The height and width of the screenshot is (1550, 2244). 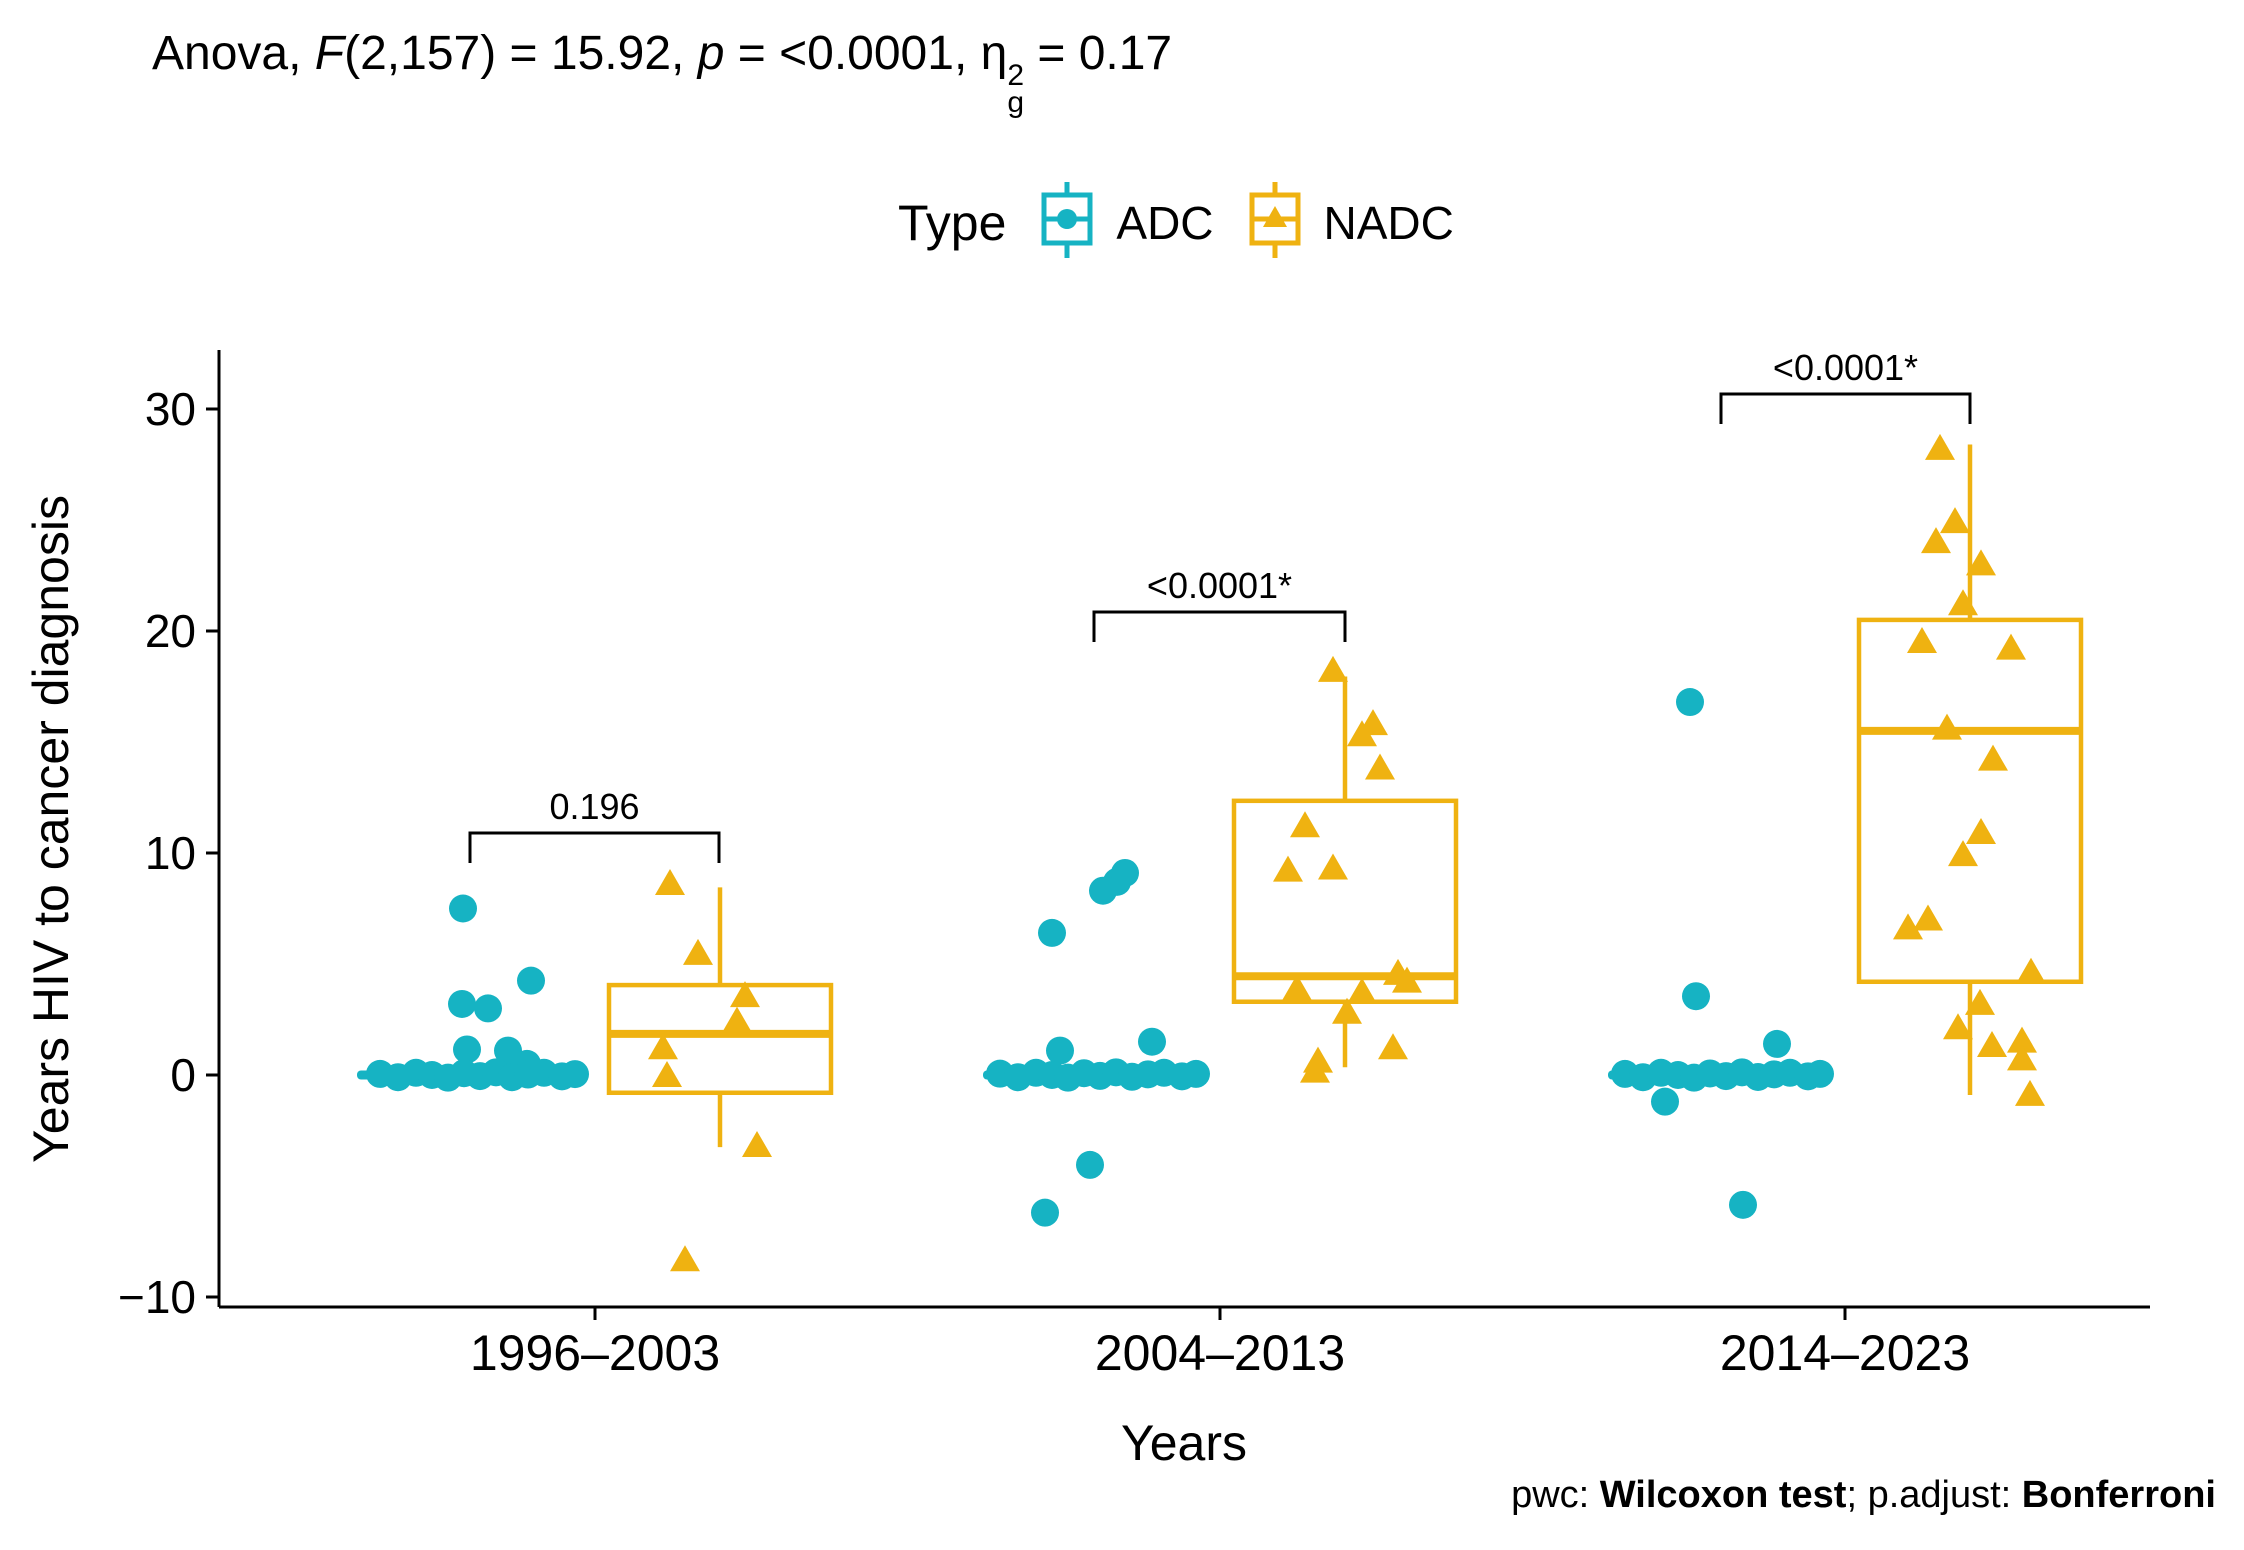 What do you see at coordinates (1165, 222) in the screenshot?
I see `legend-label-adc: ADC` at bounding box center [1165, 222].